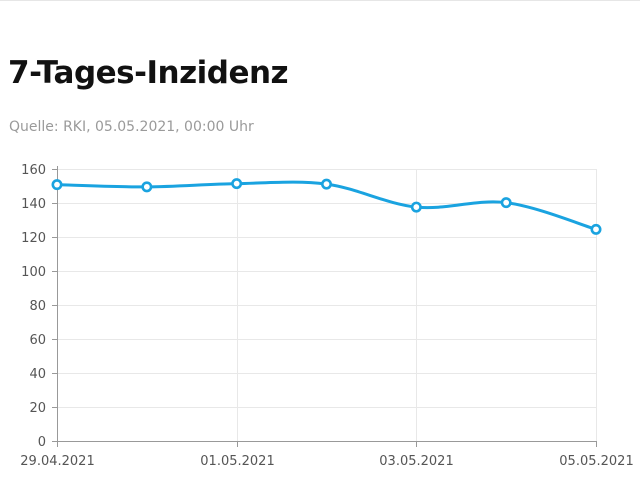 The width and height of the screenshot is (640, 477). What do you see at coordinates (42, 442) in the screenshot?
I see `y-tick-label: 0` at bounding box center [42, 442].